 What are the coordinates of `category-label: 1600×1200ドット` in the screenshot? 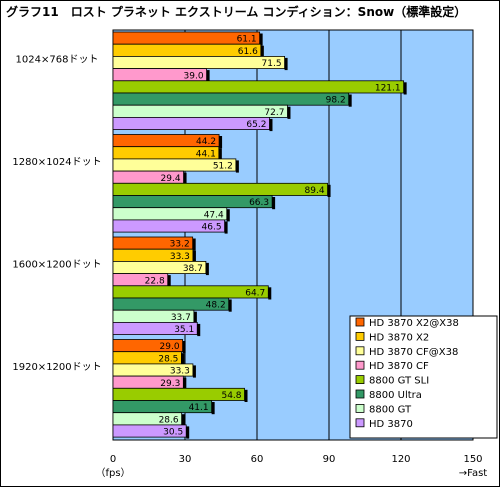 It's located at (56, 264).